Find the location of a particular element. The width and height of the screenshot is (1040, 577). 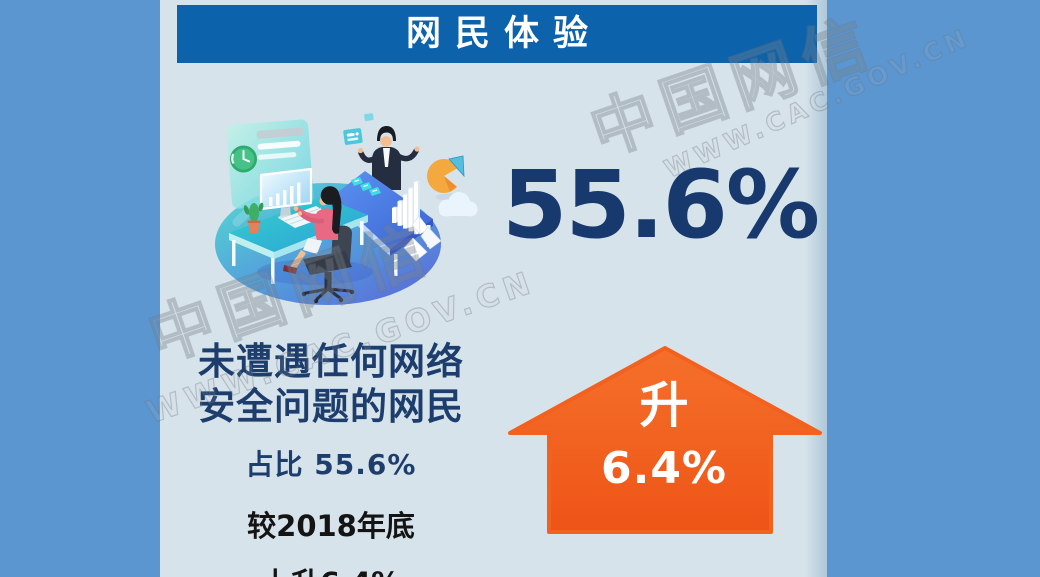

office-illustration-icon is located at coordinates (346, 209).